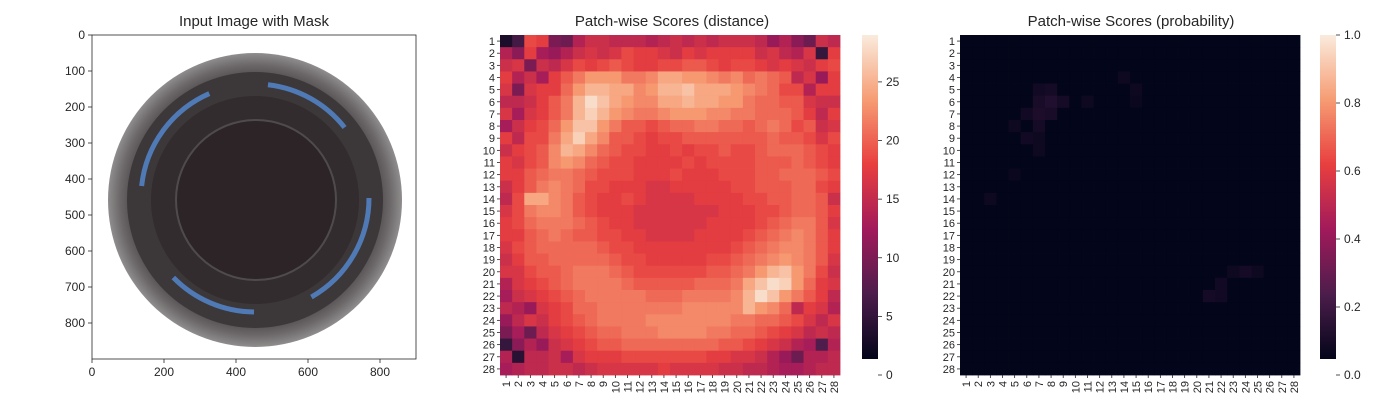 The height and width of the screenshot is (400, 1400). I want to click on probability-y-tick-label: 19, so click(949, 261).